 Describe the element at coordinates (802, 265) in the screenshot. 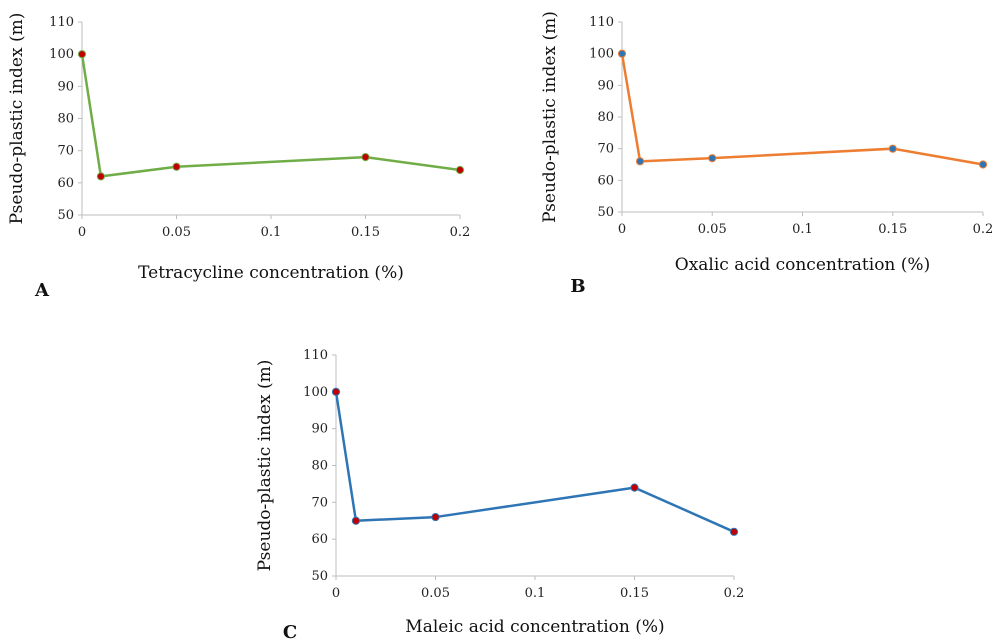

I see `x-axis-title: Oxalic acid concentration (%)` at that location.